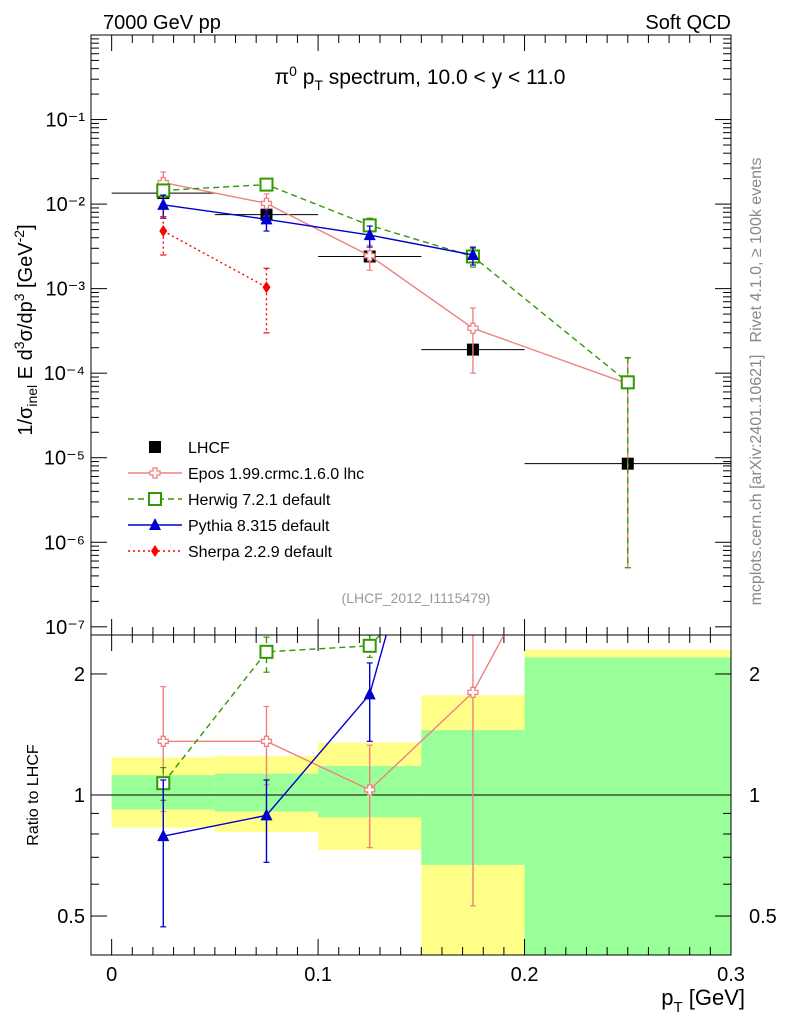 Image resolution: width=786 pixels, height=1024 pixels. I want to click on xtick-label: 0.3, so click(731, 975).